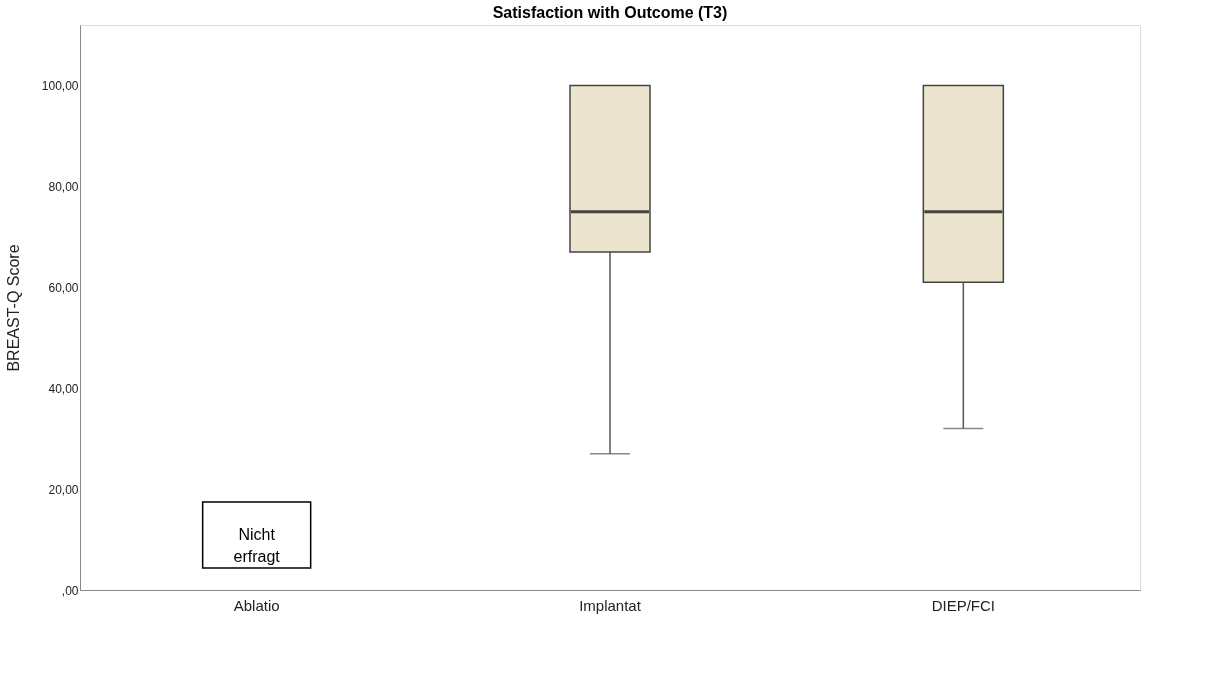 The width and height of the screenshot is (1219, 695). What do you see at coordinates (256, 605) in the screenshot?
I see `x-tick-label: Ablatio` at bounding box center [256, 605].